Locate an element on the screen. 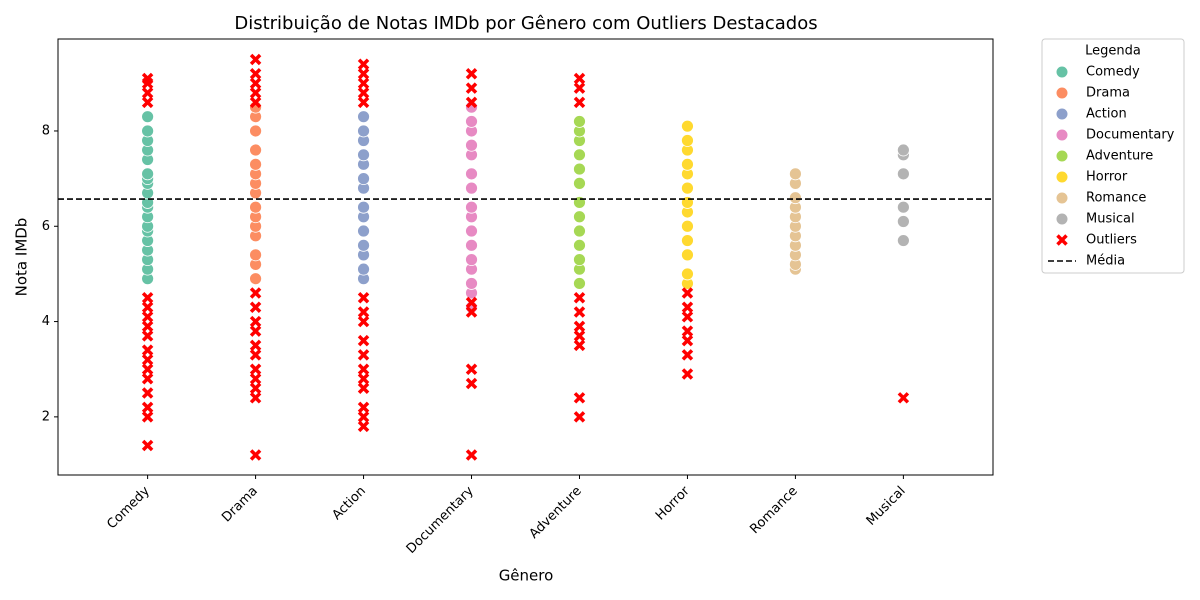  legend-label: Adventure is located at coordinates (1119, 156).